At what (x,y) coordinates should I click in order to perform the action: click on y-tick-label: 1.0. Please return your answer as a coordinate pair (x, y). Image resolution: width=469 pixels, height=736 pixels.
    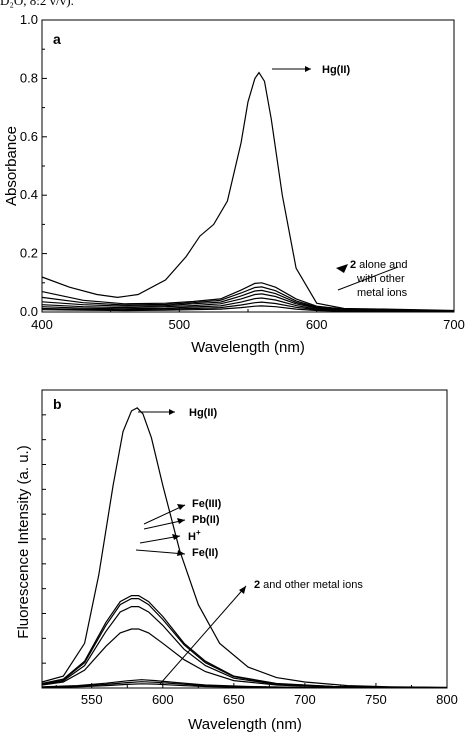
    Looking at the image, I should click on (29, 19).